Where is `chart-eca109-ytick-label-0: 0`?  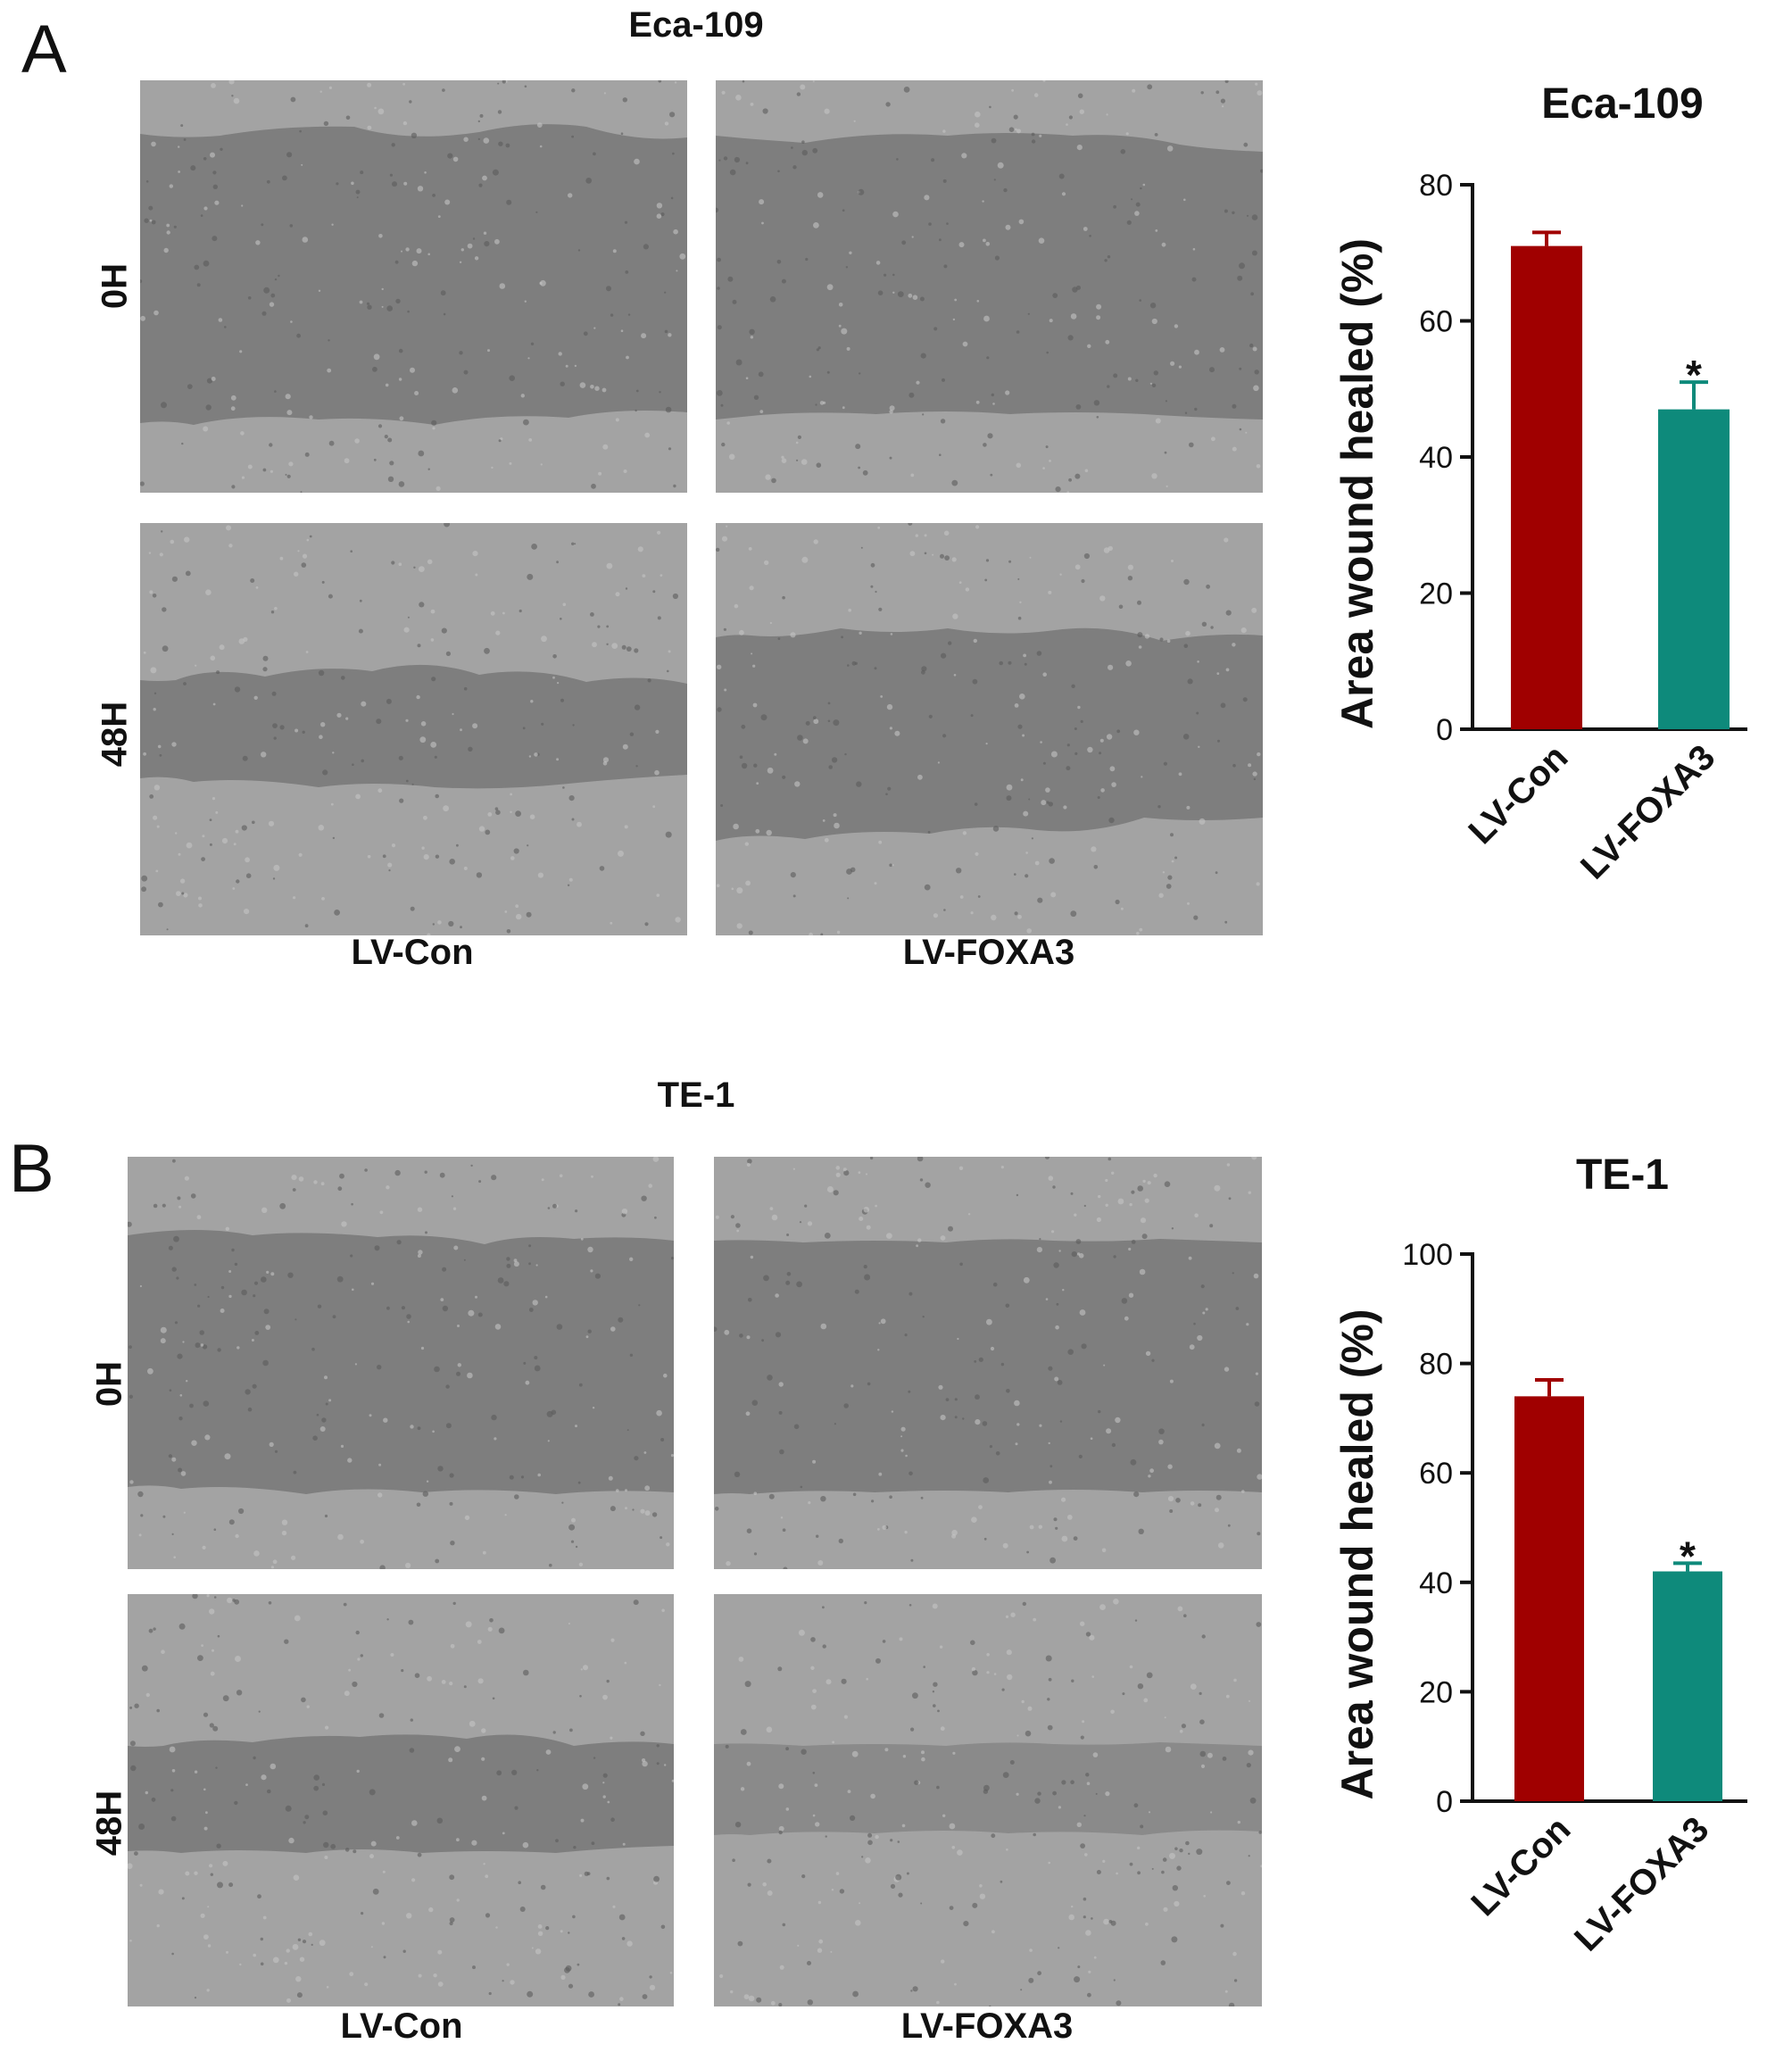
chart-eca109-ytick-label-0: 0 is located at coordinates (1444, 730).